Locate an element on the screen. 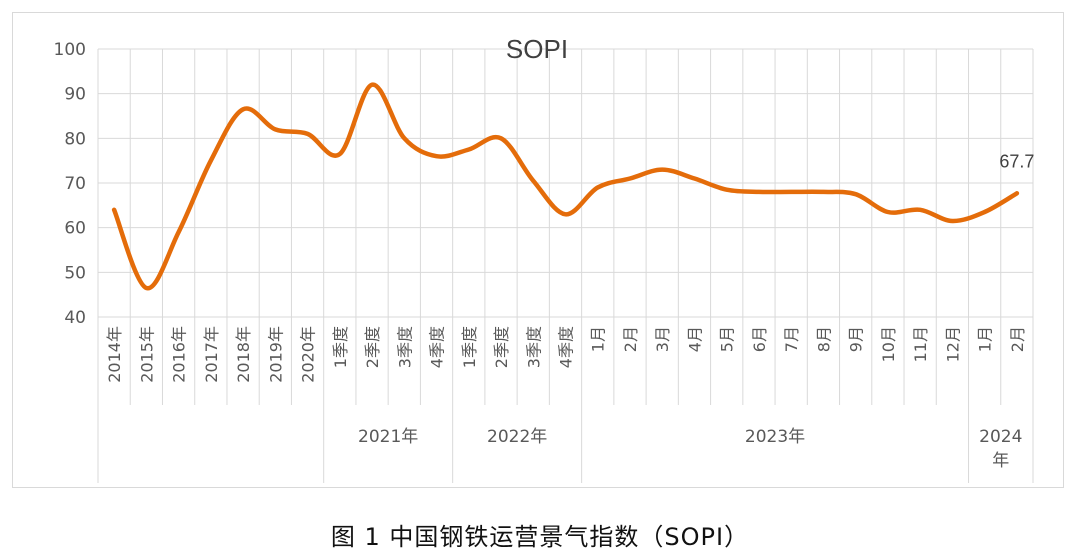 The image size is (1080, 558). x-group-label-line: 年 is located at coordinates (1000, 461).